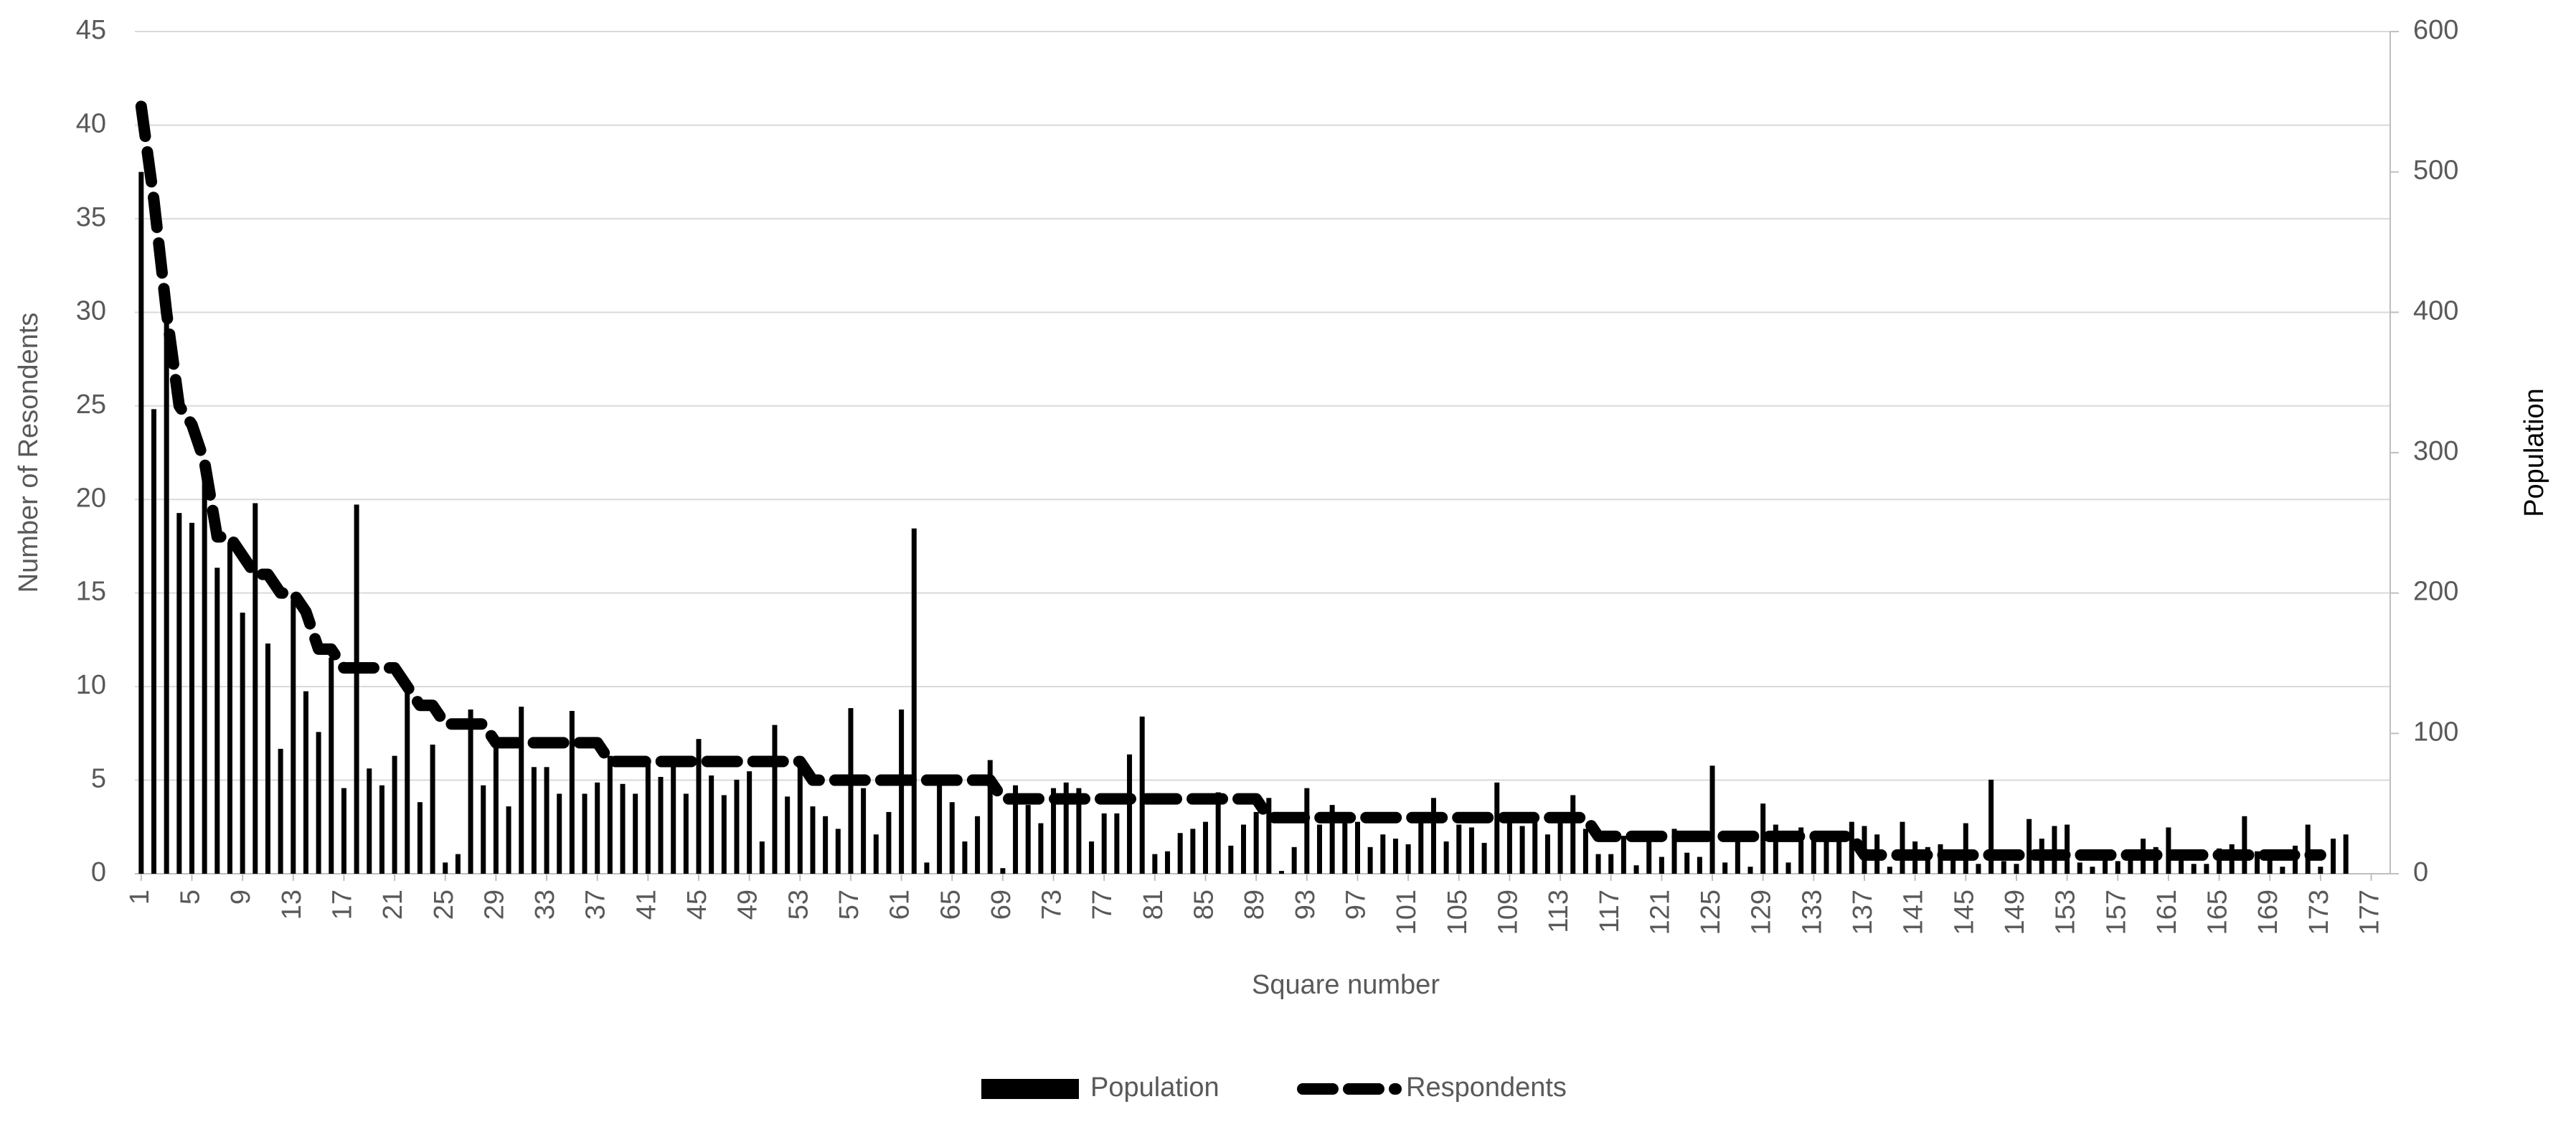 The image size is (2576, 1132). Describe the element at coordinates (140, 897) in the screenshot. I see `x-tick-label: 1` at that location.